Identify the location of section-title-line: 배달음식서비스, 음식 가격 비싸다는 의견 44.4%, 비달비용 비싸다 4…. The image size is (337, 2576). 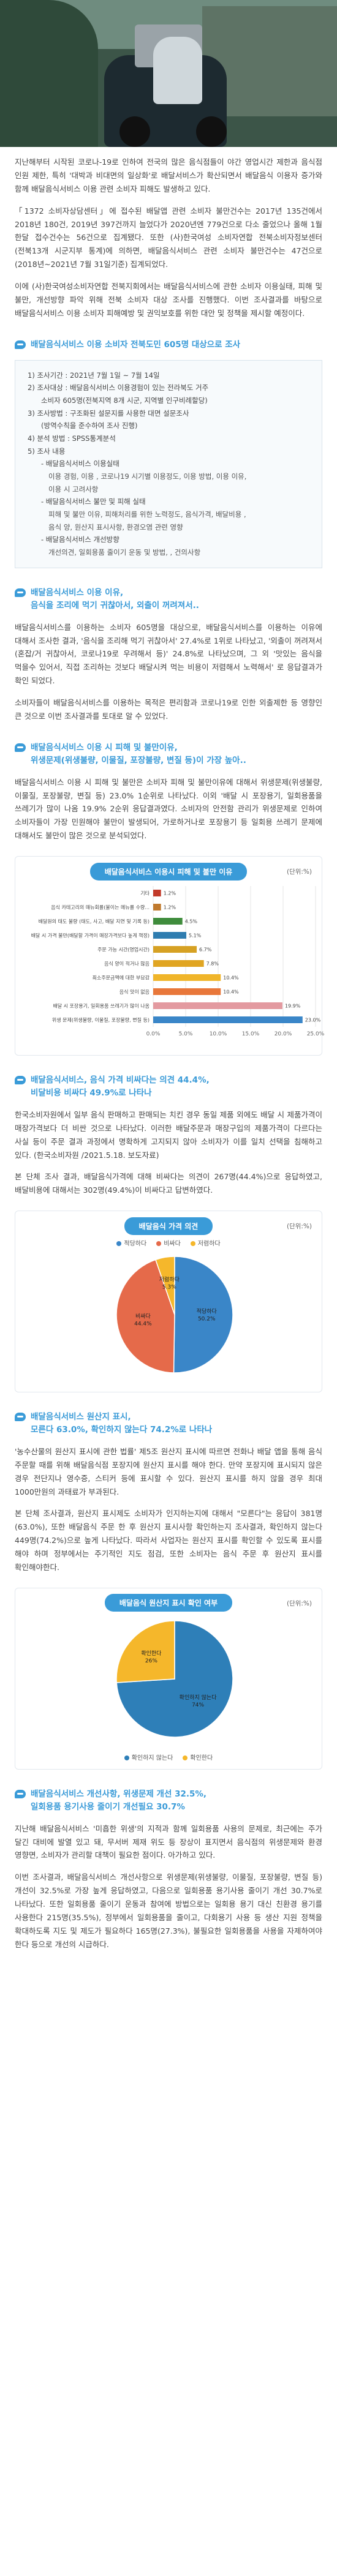
(120, 1086).